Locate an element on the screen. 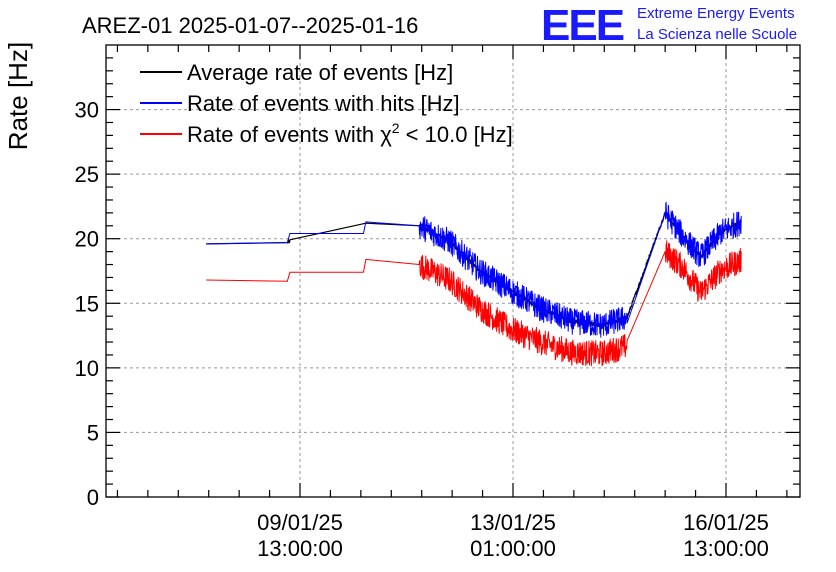 Image resolution: width=836 pixels, height=572 pixels. x-tick-time-label: 01:00:00 is located at coordinates (513, 548).